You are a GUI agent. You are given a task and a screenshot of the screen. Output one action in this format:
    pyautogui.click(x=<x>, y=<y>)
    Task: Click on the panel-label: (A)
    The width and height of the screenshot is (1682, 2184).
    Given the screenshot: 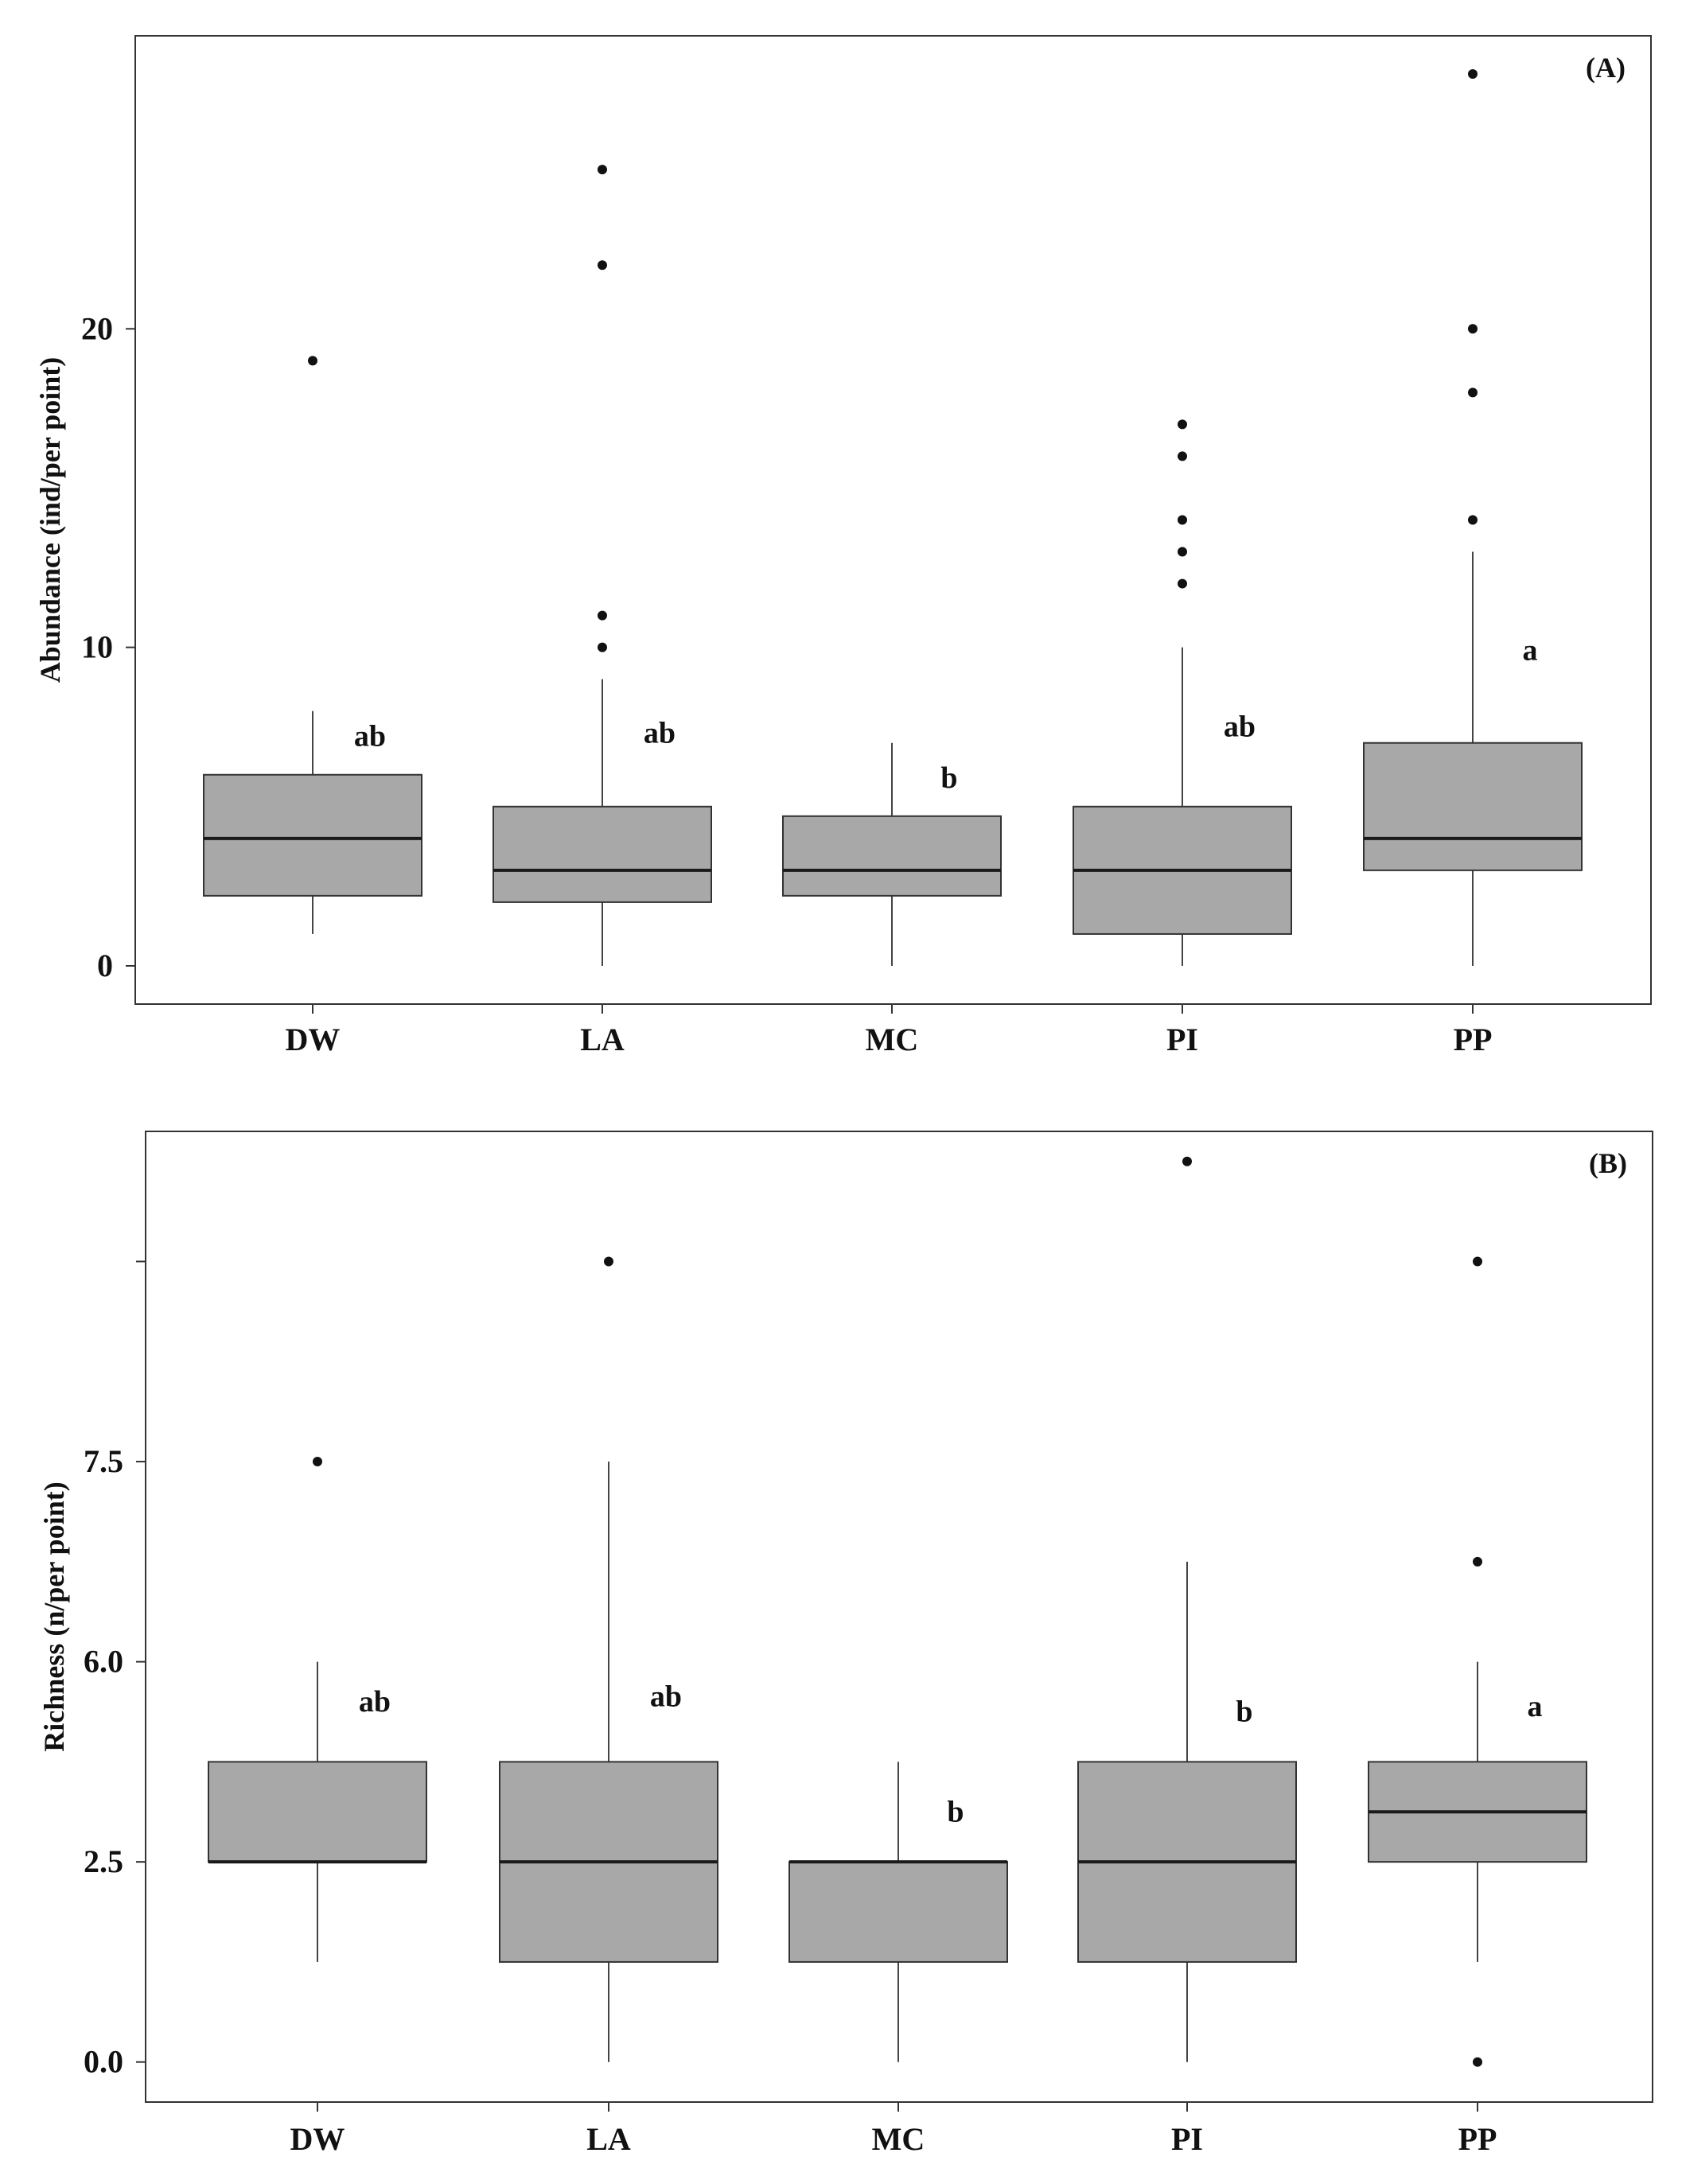 What is the action you would take?
    pyautogui.click(x=1606, y=68)
    